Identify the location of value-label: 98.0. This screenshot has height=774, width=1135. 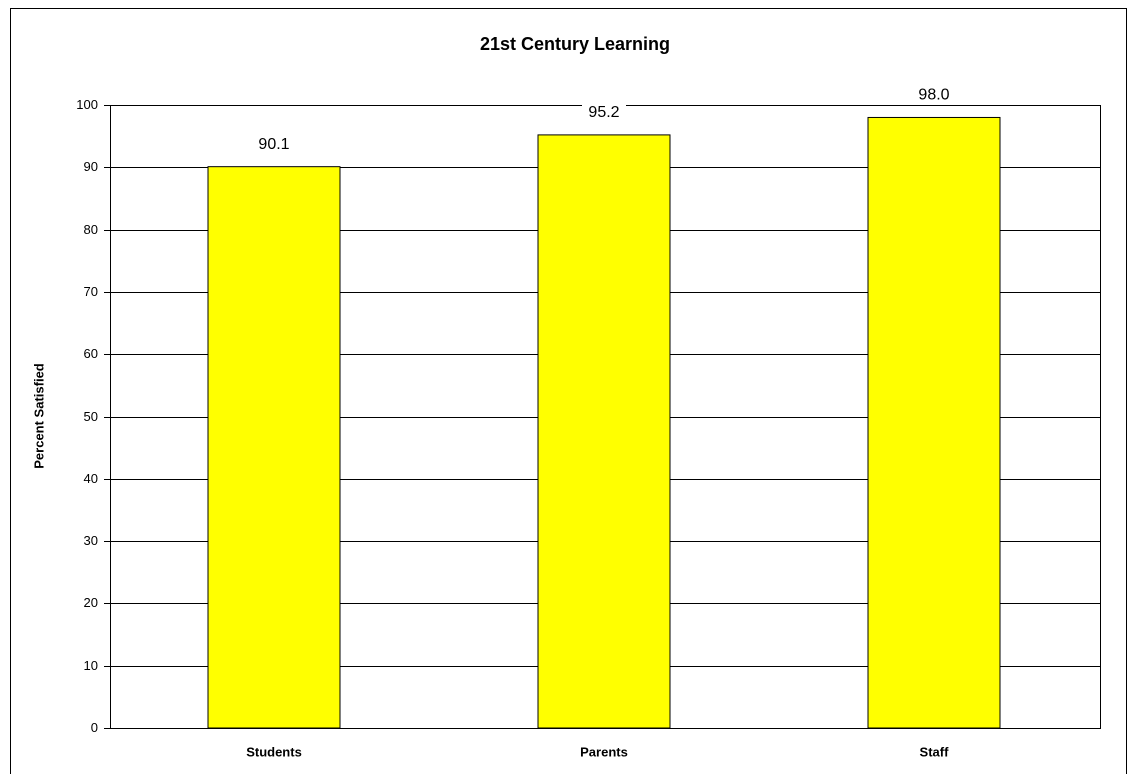
(933, 95).